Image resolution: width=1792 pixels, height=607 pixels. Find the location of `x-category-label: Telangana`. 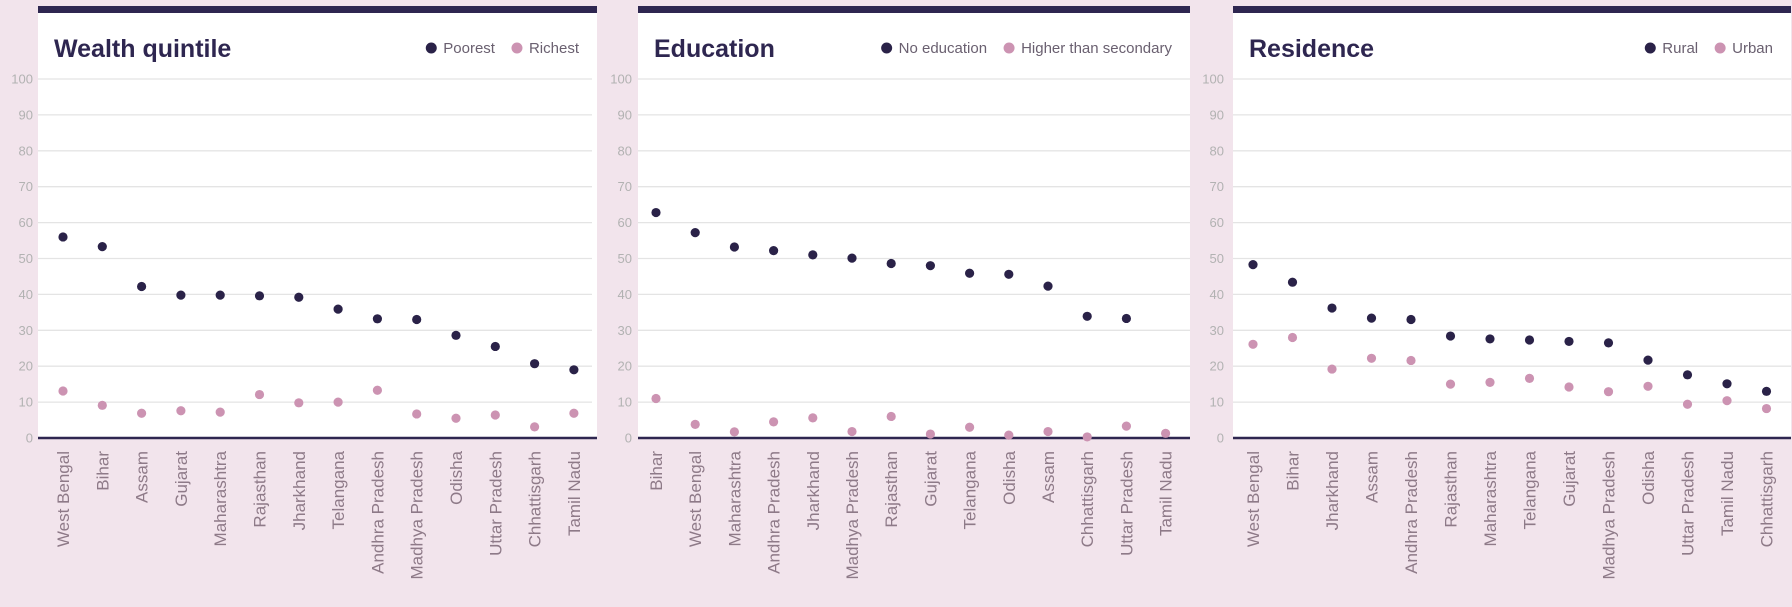

x-category-label: Telangana is located at coordinates (970, 489).